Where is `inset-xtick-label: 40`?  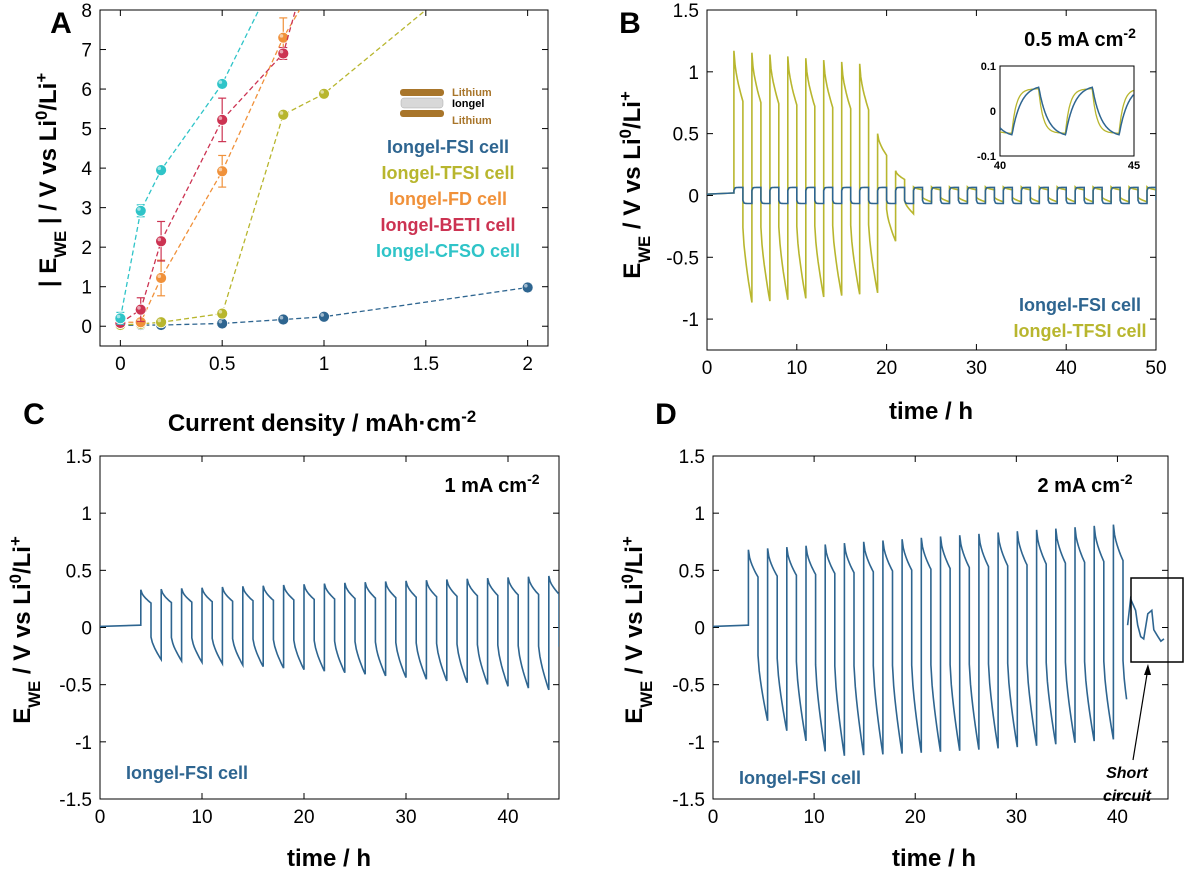 inset-xtick-label: 40 is located at coordinates (1000, 166).